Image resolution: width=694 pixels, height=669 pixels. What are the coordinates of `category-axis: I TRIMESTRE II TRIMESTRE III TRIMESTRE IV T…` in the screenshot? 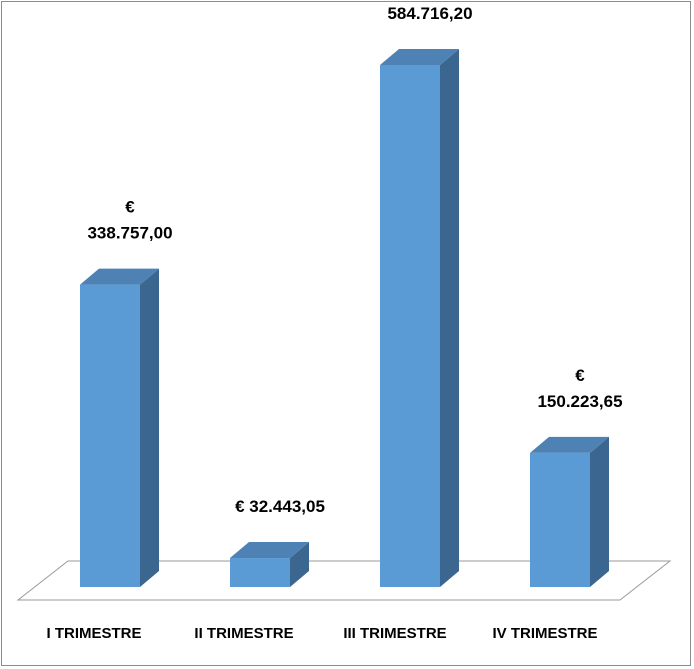 It's located at (321, 633).